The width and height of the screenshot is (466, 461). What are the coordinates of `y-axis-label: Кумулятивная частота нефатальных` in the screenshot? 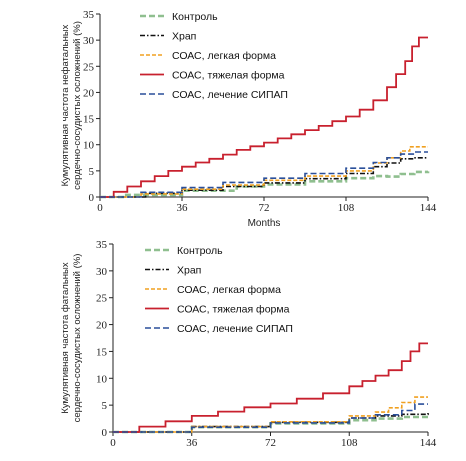 It's located at (65, 105).